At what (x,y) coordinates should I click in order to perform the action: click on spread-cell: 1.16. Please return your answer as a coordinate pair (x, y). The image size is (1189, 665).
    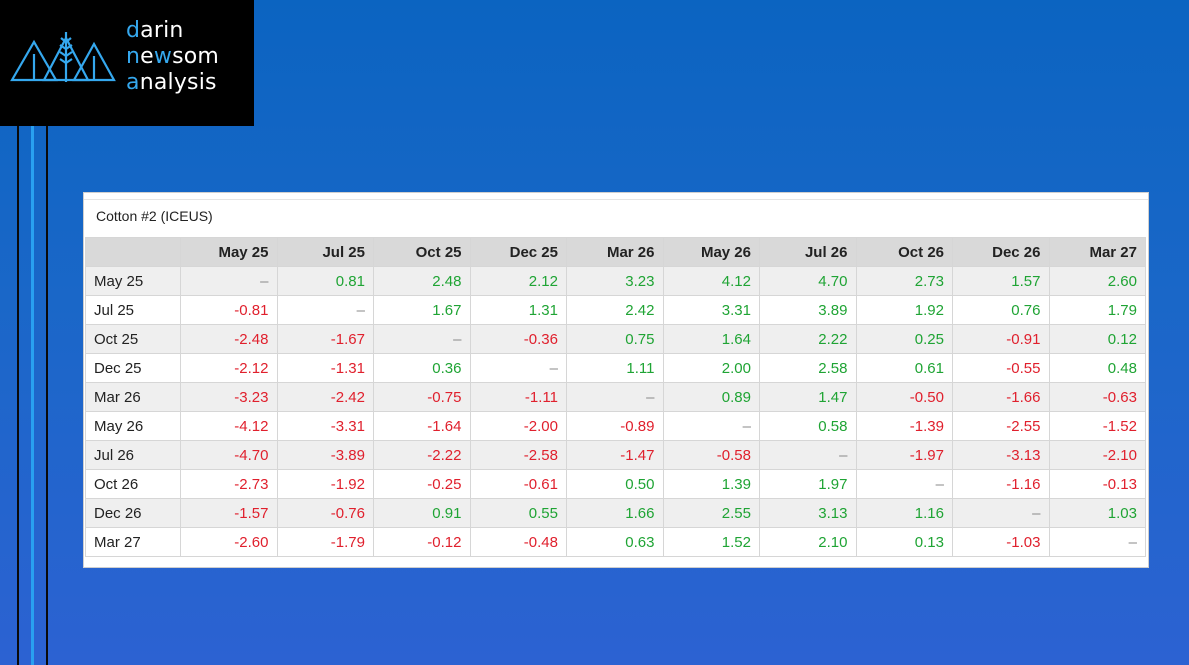
    Looking at the image, I should click on (904, 513).